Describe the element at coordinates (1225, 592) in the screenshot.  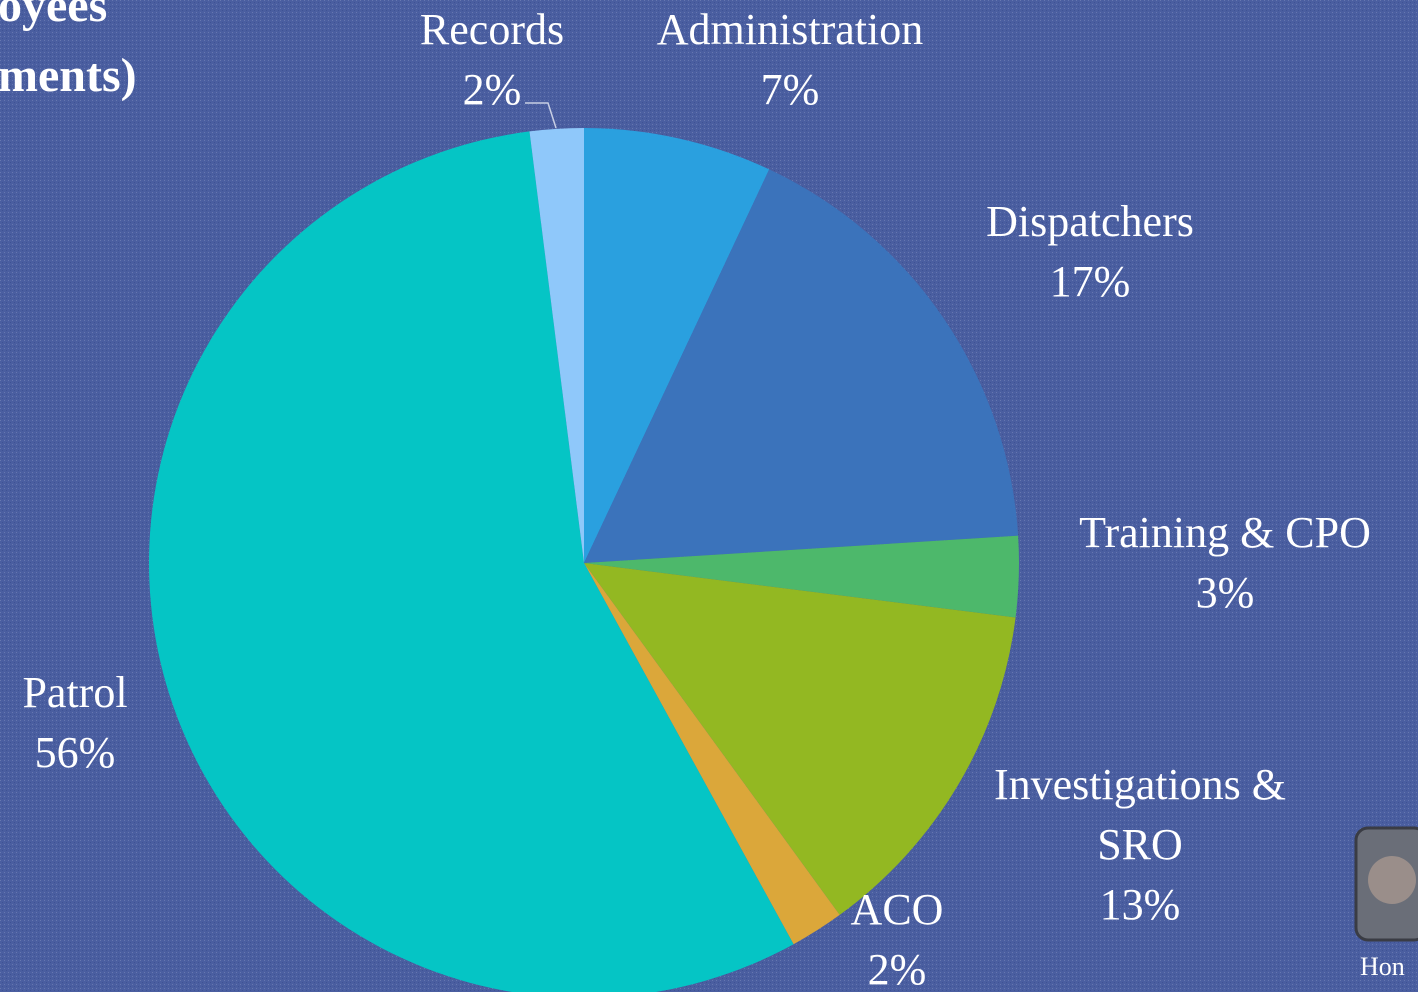
I see `value-label: 3%` at that location.